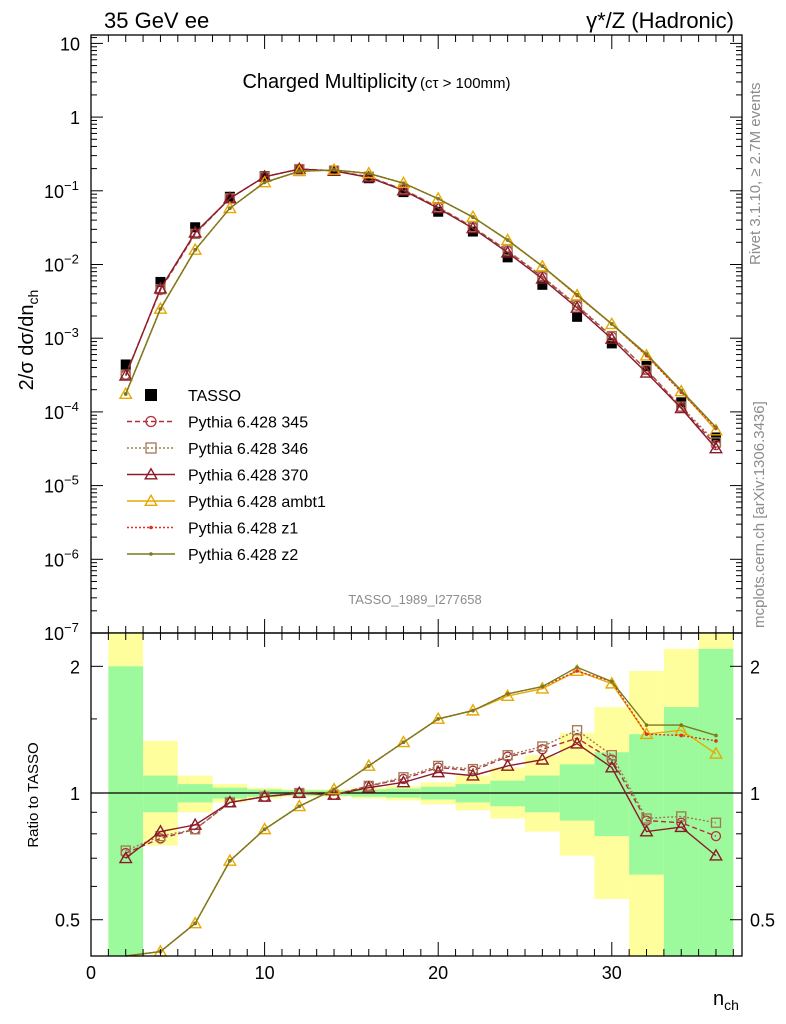 This screenshot has height=1024, width=786. I want to click on legend-label-4: Pythia 6.428 ambt1, so click(257, 502).